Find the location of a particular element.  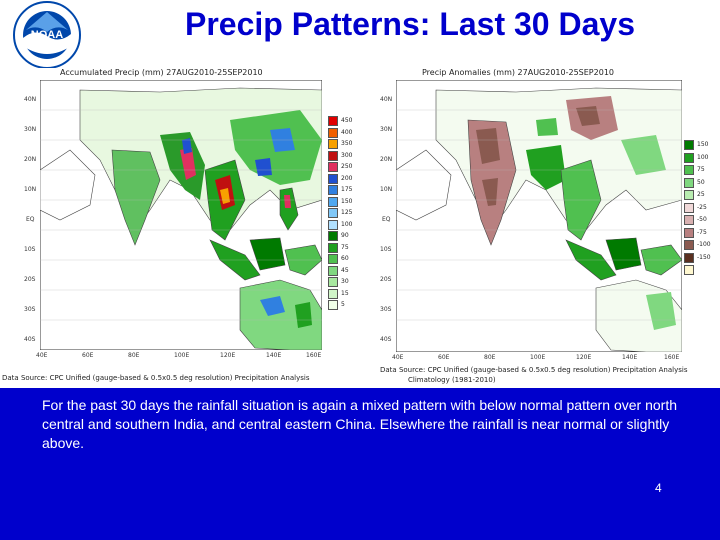

slide-header: NOAA Precip Patterns: Last 30 Days is located at coordinates (360, 35).